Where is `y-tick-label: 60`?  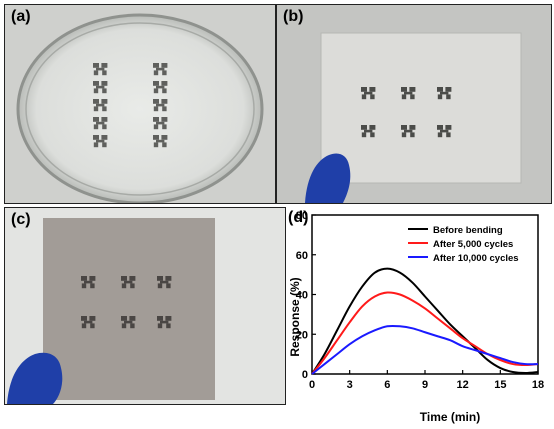 y-tick-label: 60 is located at coordinates (302, 256).